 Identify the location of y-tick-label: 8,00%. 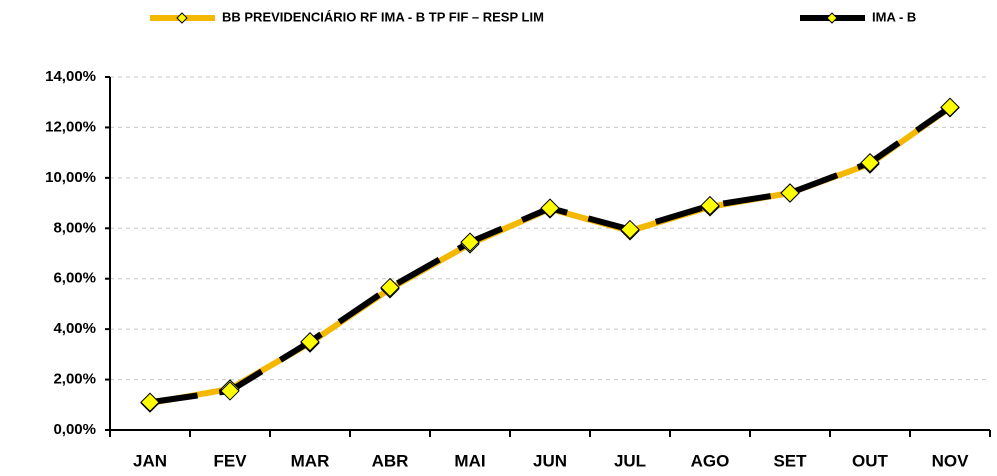
(74, 227).